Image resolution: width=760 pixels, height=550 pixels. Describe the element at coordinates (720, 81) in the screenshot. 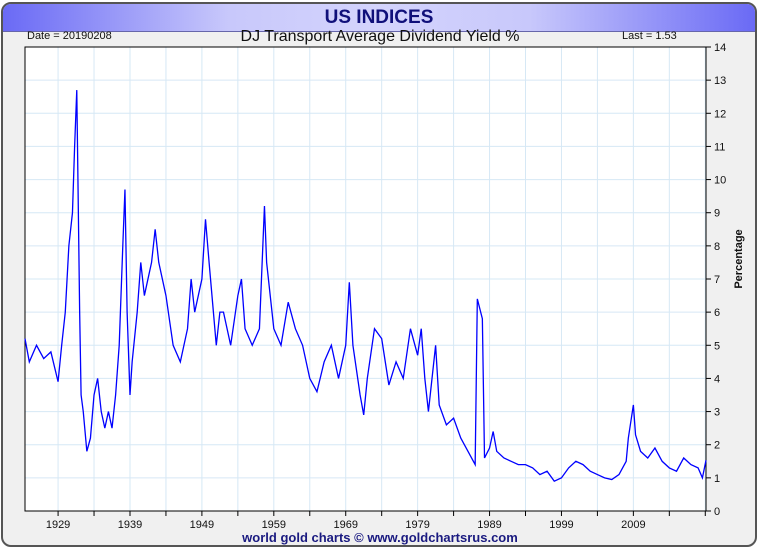

I see `y-tick-label: 13` at that location.